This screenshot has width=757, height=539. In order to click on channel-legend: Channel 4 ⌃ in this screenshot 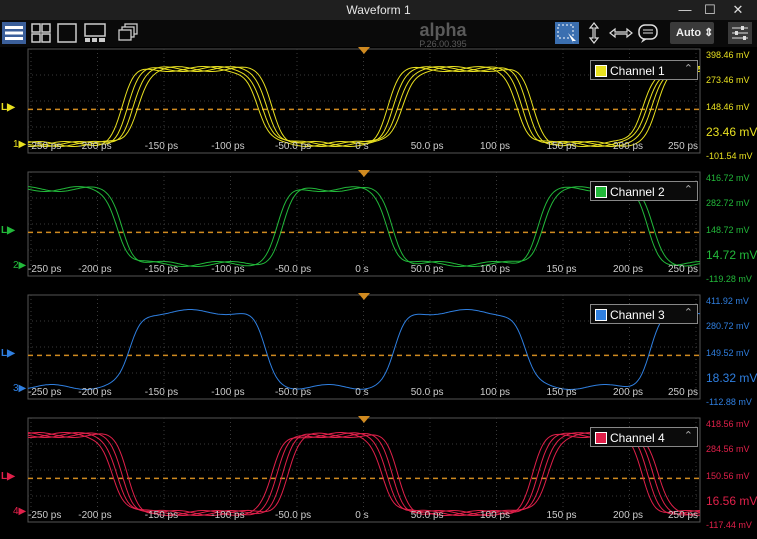, I will do `click(644, 437)`.